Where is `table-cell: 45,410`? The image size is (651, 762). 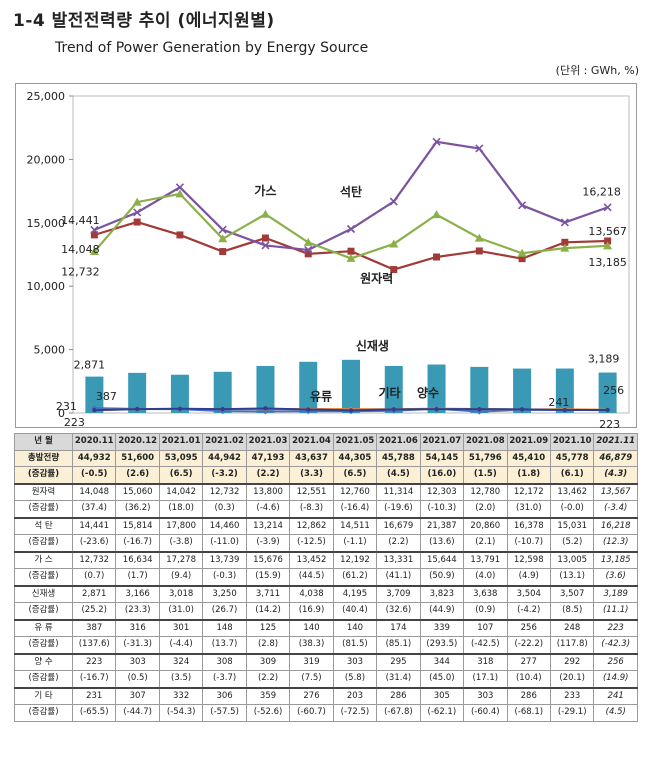 table-cell: 45,410 is located at coordinates (528, 458).